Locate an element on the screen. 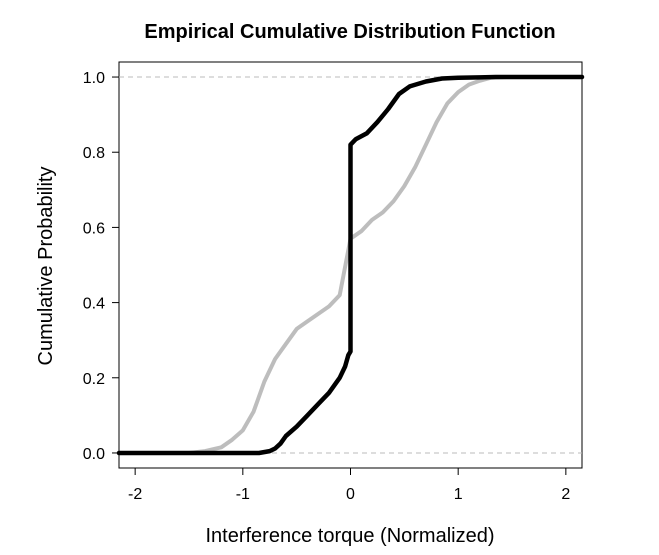  x-axis-ticks: -2 -1 0 1 2 is located at coordinates (349, 485).